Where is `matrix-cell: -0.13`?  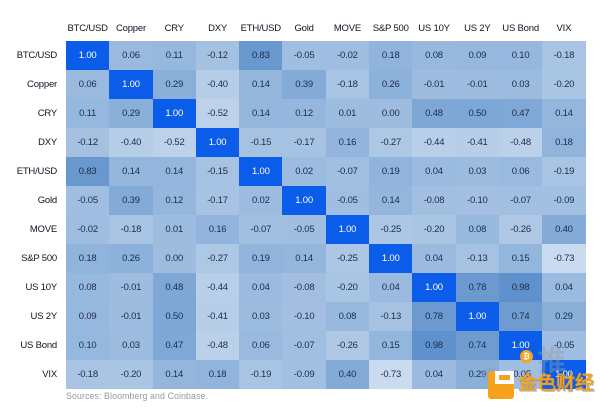
matrix-cell: -0.13 is located at coordinates (477, 258).